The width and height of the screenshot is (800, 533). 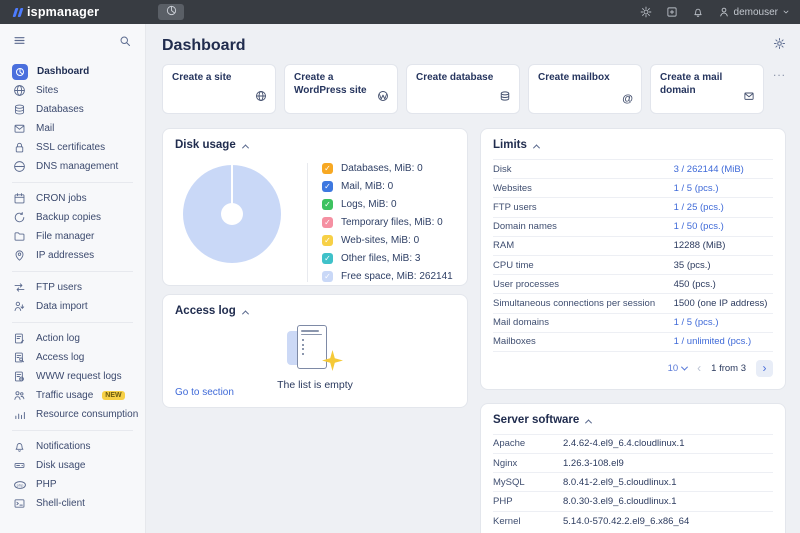 I want to click on sidebar-item-disk-usage: Disk usage, so click(x=72, y=465).